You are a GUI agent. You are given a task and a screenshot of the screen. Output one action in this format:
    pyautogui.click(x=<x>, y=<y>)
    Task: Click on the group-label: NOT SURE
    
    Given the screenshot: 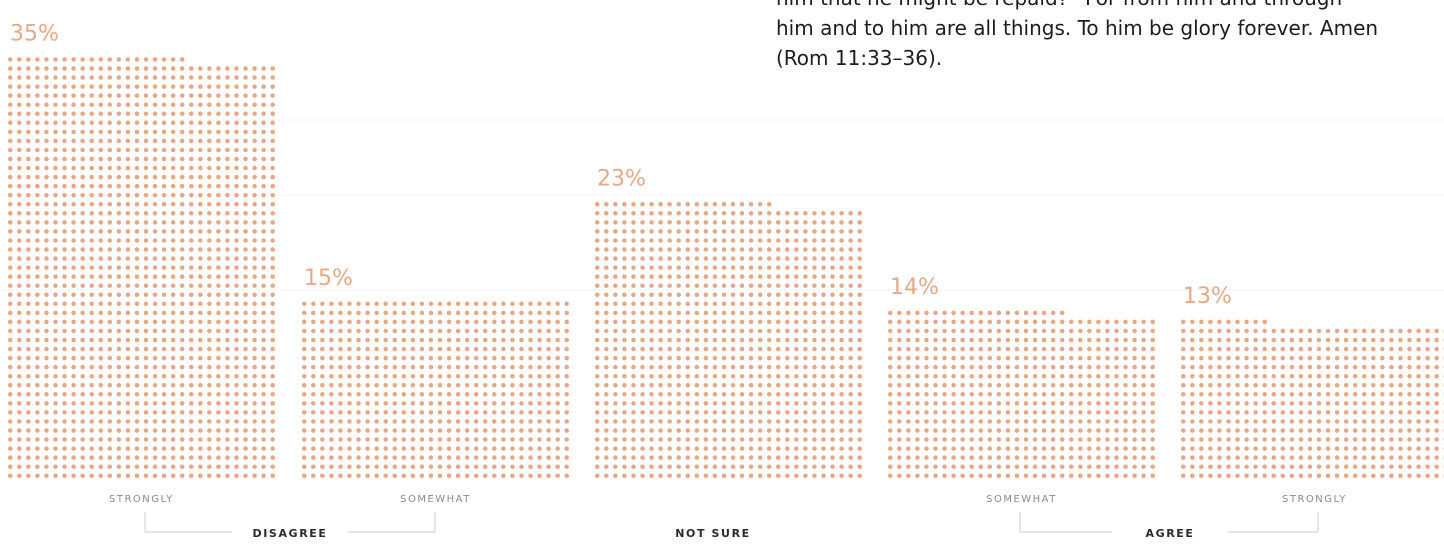 What is the action you would take?
    pyautogui.click(x=713, y=533)
    